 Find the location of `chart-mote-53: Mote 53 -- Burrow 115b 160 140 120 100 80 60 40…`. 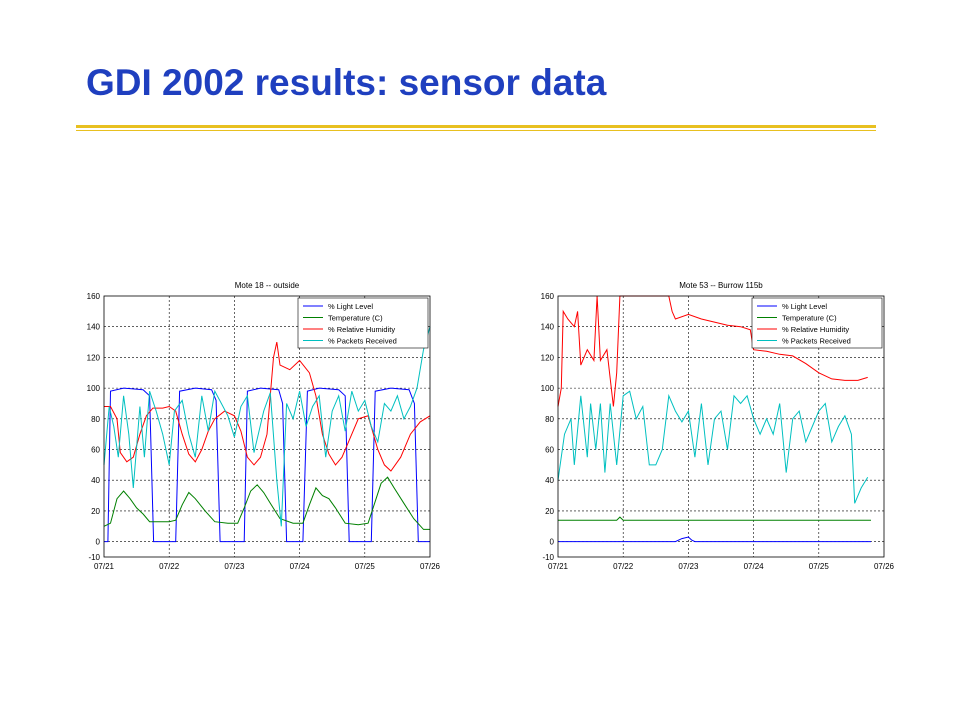

chart-mote-53: Mote 53 -- Burrow 115b 160 140 120 100 80 60 40… is located at coordinates (718, 426).